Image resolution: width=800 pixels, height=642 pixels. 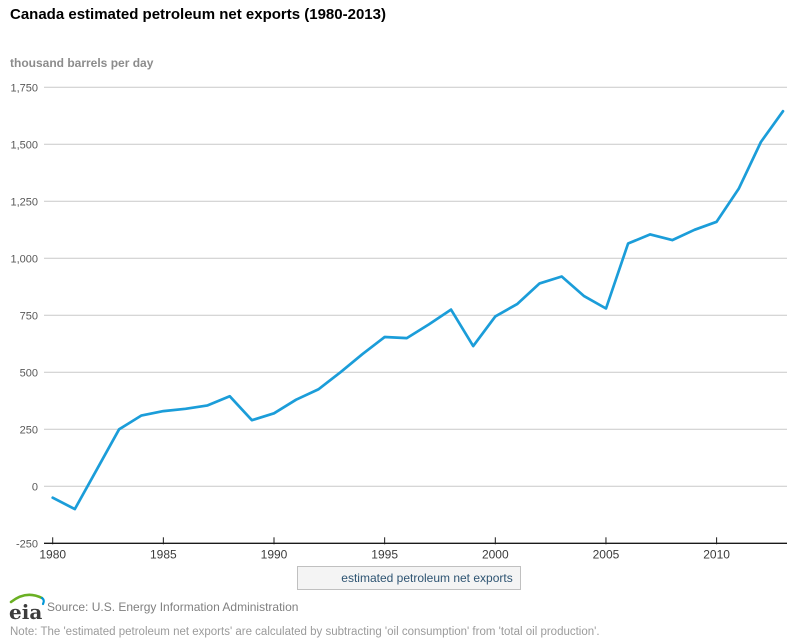 What do you see at coordinates (42, 601) in the screenshot?
I see `eia-logo-blue-swoosh-icon` at bounding box center [42, 601].